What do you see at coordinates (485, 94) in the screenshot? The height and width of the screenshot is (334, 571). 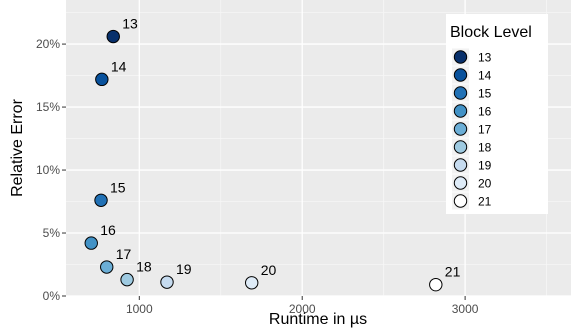 I see `legend-label: 15` at bounding box center [485, 94].